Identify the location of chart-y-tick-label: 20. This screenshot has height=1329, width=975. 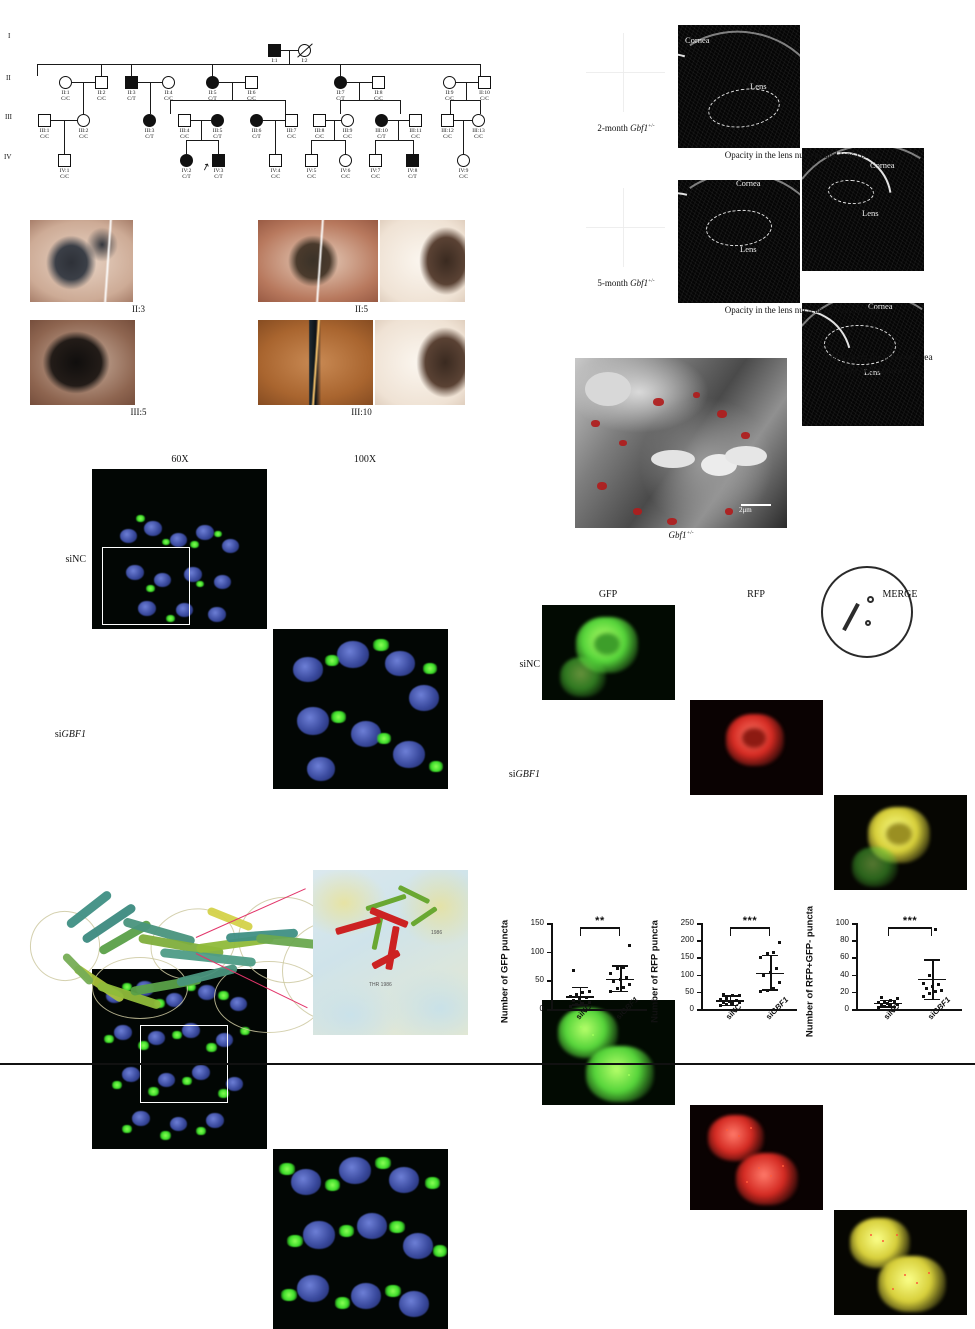
(844, 991).